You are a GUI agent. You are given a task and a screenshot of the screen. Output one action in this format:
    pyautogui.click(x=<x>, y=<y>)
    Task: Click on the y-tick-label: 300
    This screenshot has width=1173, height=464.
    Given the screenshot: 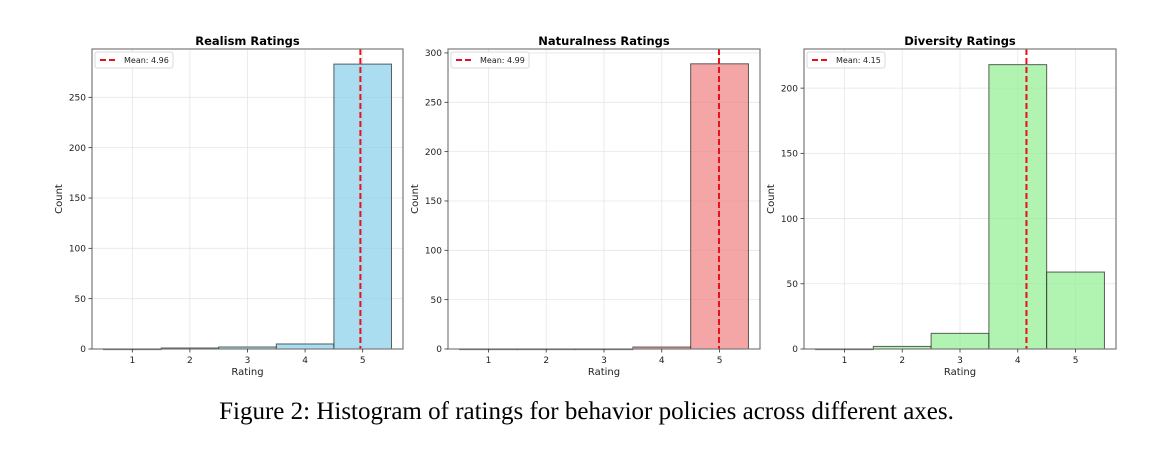 What is the action you would take?
    pyautogui.click(x=433, y=54)
    